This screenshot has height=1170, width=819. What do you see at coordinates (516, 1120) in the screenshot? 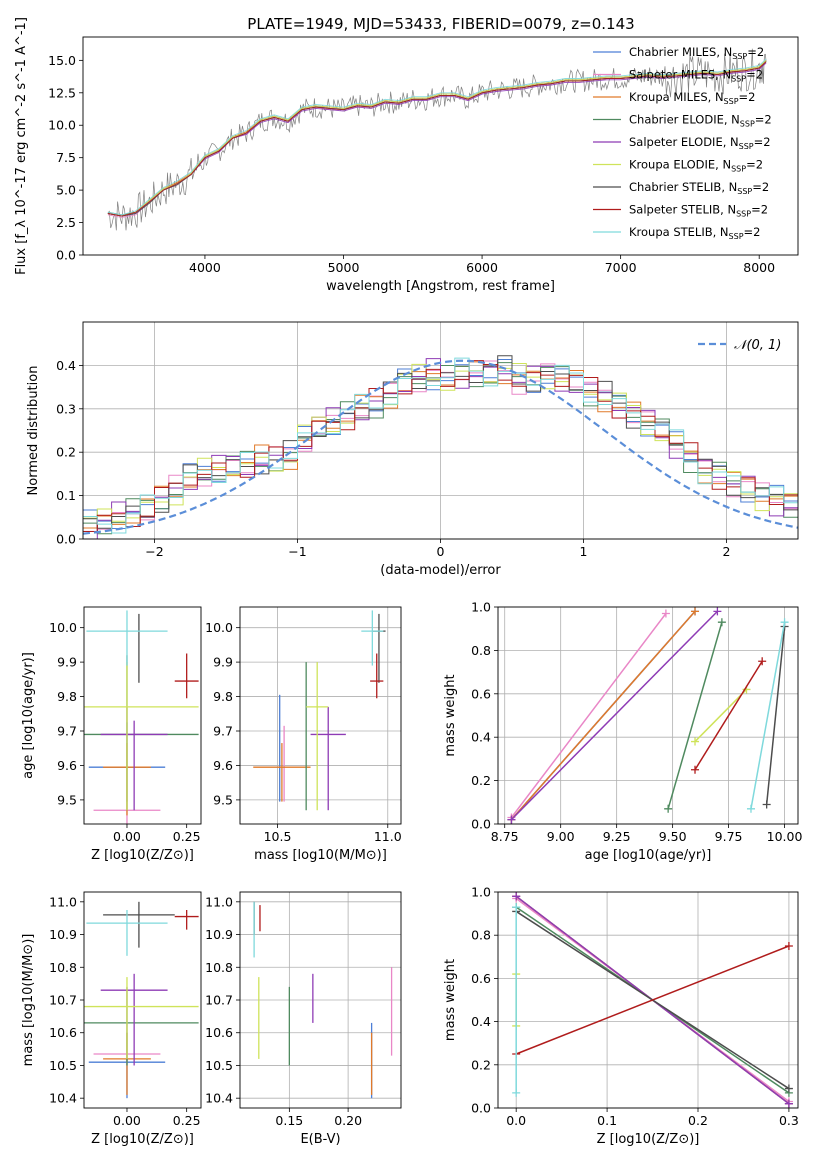
I see `x-tick-label: 0.0` at bounding box center [516, 1120].